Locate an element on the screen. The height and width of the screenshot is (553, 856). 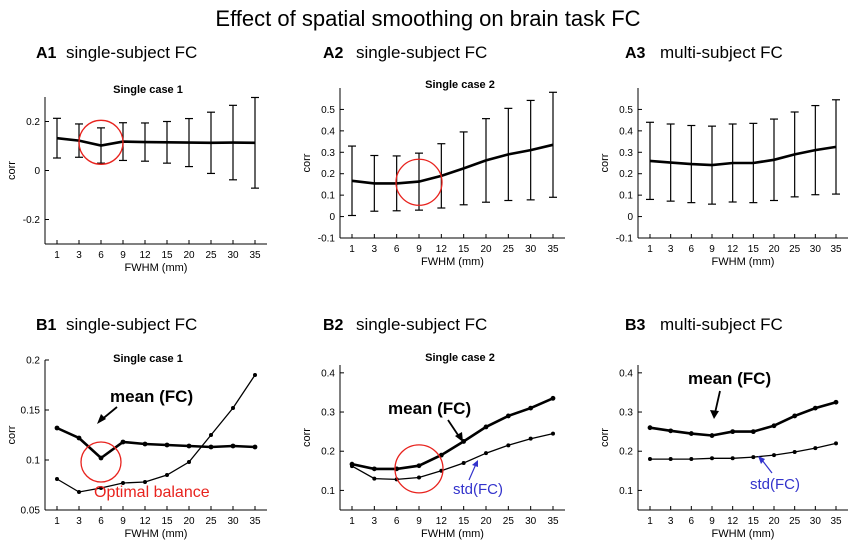
panel-label-b2: B2 is located at coordinates (333, 325).